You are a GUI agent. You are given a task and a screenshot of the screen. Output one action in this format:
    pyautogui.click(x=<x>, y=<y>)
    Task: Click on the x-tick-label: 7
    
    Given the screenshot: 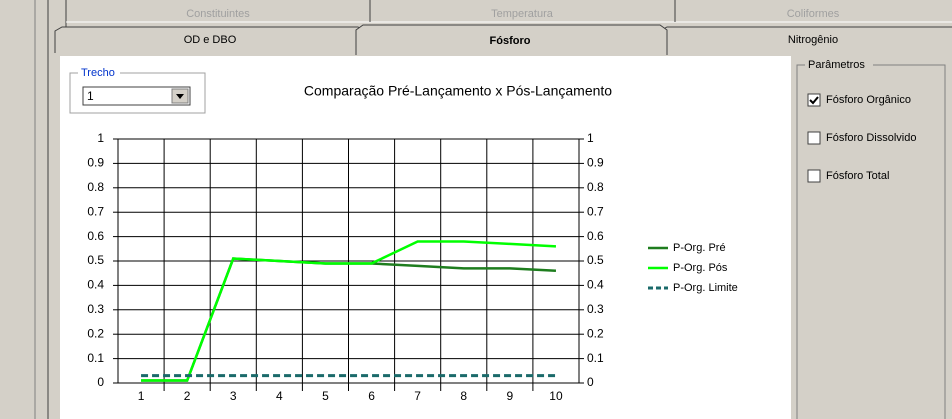 What is the action you would take?
    pyautogui.click(x=417, y=396)
    